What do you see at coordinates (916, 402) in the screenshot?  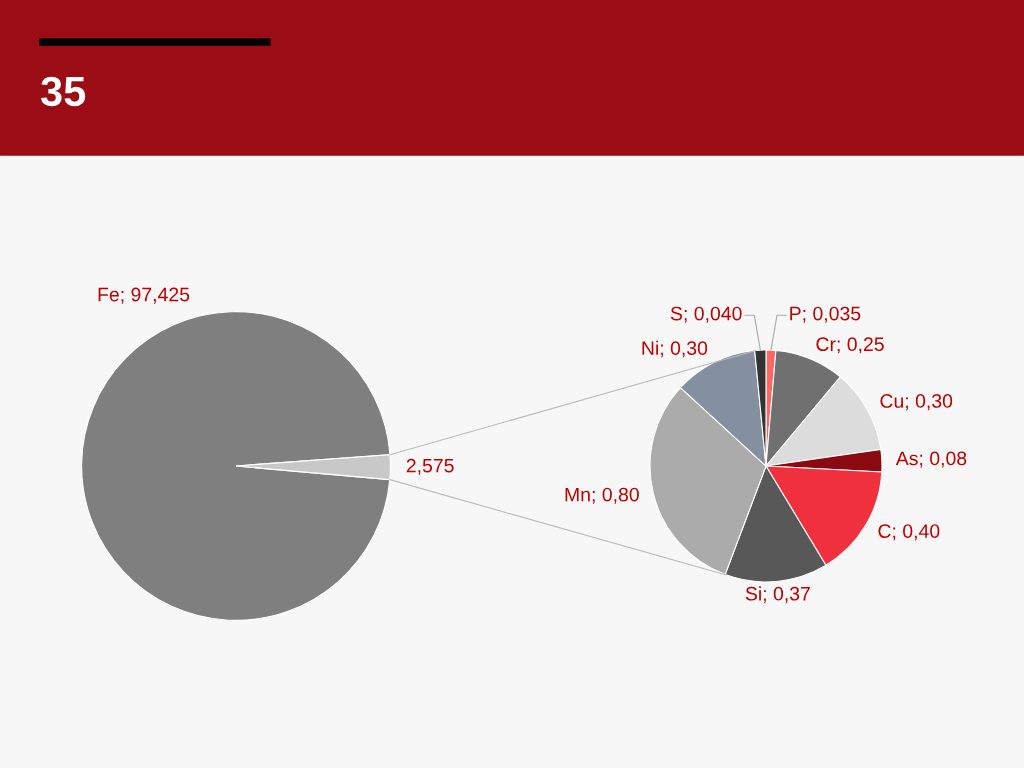 I see `slice-label: Cu; 0,30` at bounding box center [916, 402].